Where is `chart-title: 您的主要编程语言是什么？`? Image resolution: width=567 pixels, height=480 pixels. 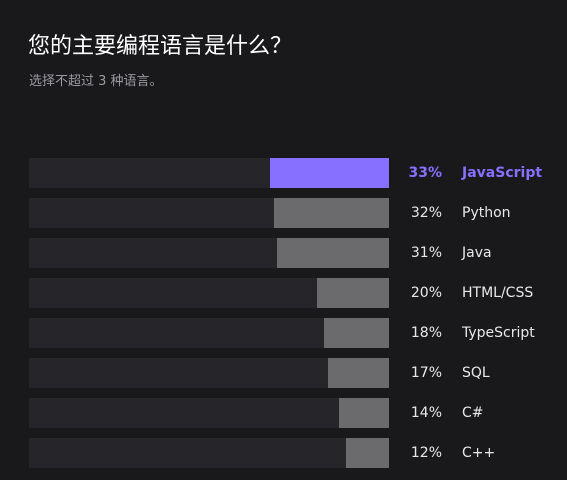 chart-title: 您的主要编程语言是什么？ is located at coordinates (160, 46).